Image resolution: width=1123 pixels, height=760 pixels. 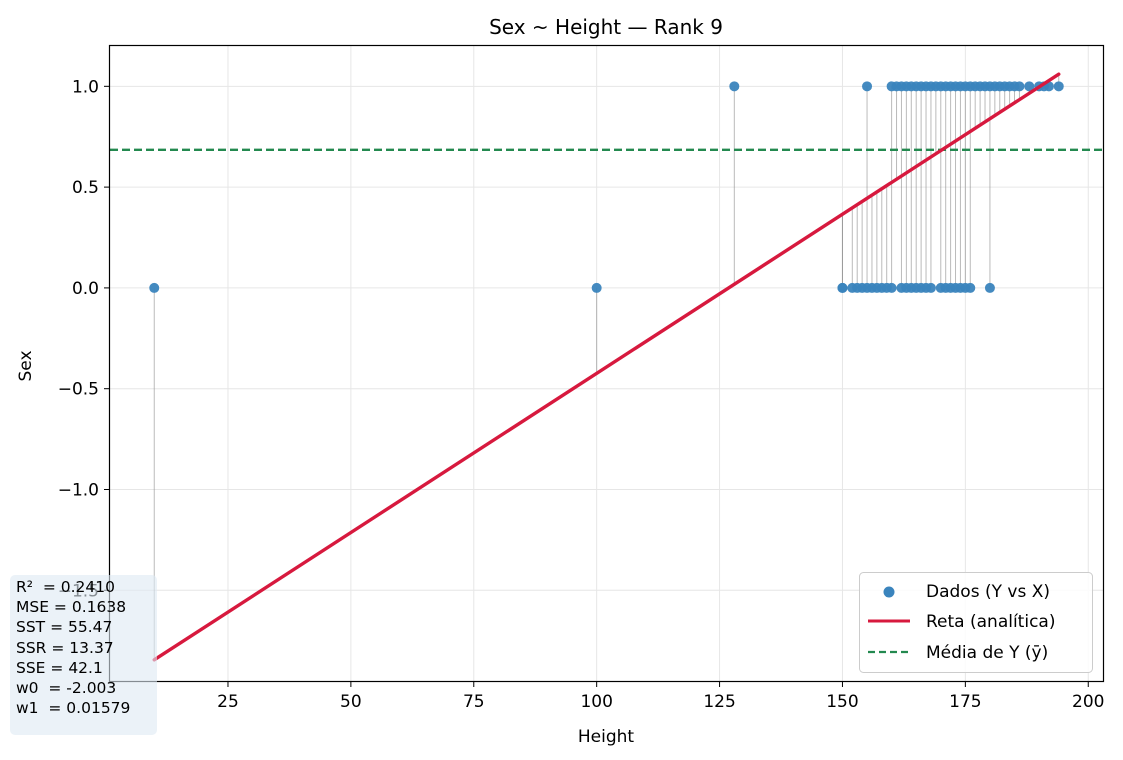 I want to click on stats-line: w1 = 0.01579, so click(x=73, y=708).